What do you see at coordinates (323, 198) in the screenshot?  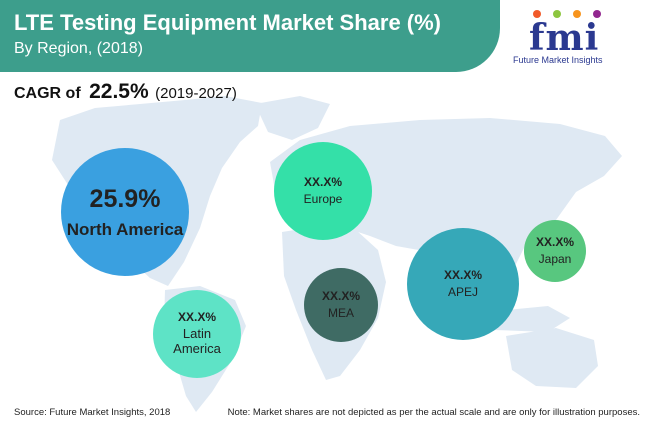 I see `bubble-region: Europe` at bounding box center [323, 198].